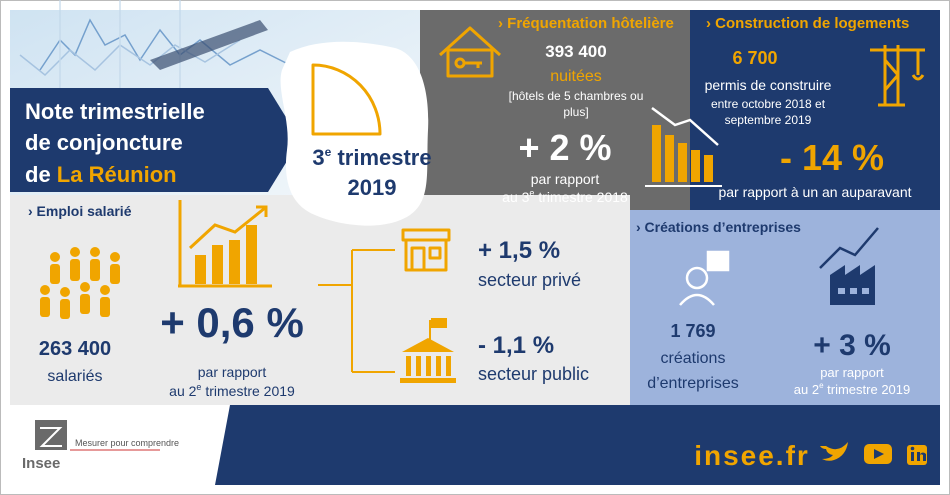 The image size is (950, 495). Describe the element at coordinates (232, 322) in the screenshot. I see `employment-change: + 0,6 %` at that location.